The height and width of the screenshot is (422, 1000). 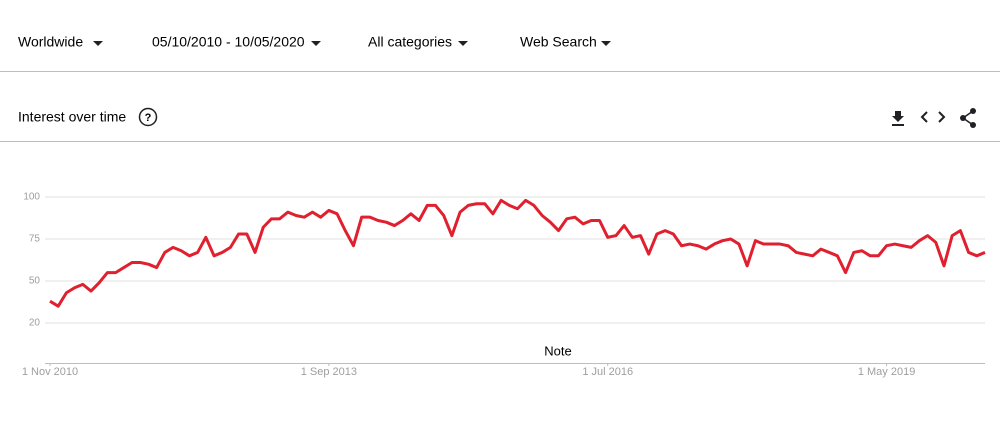 What do you see at coordinates (72, 117) in the screenshot?
I see `section-title: Interest over time` at bounding box center [72, 117].